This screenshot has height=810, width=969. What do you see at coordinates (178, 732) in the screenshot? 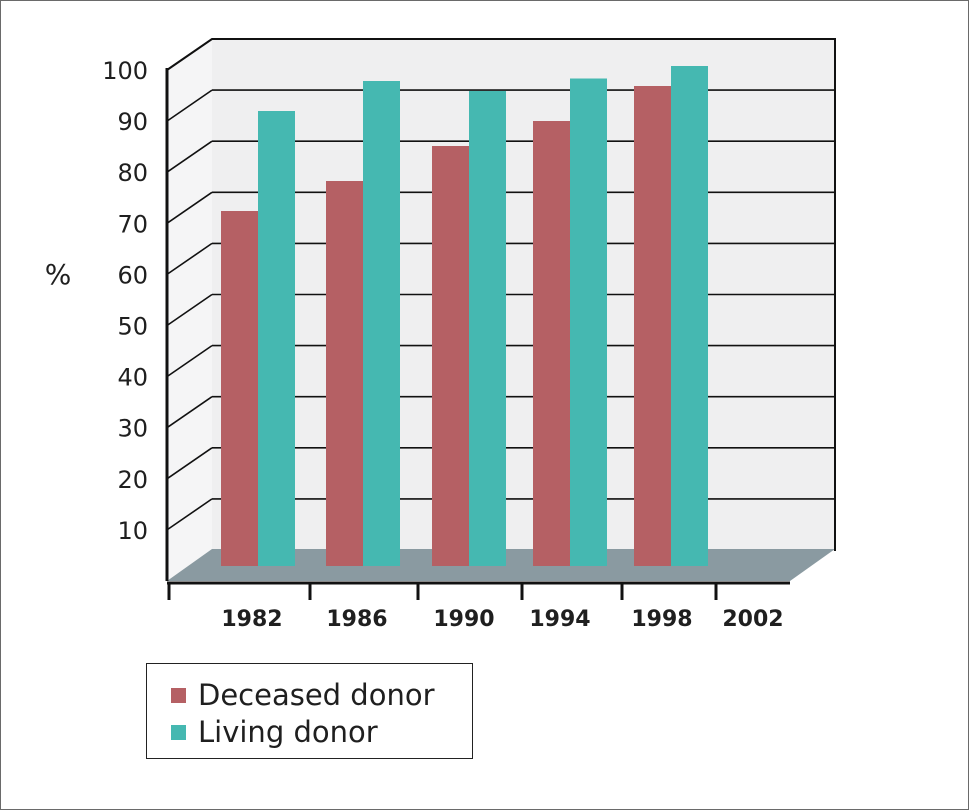
I see `legend-swatch-living` at bounding box center [178, 732].